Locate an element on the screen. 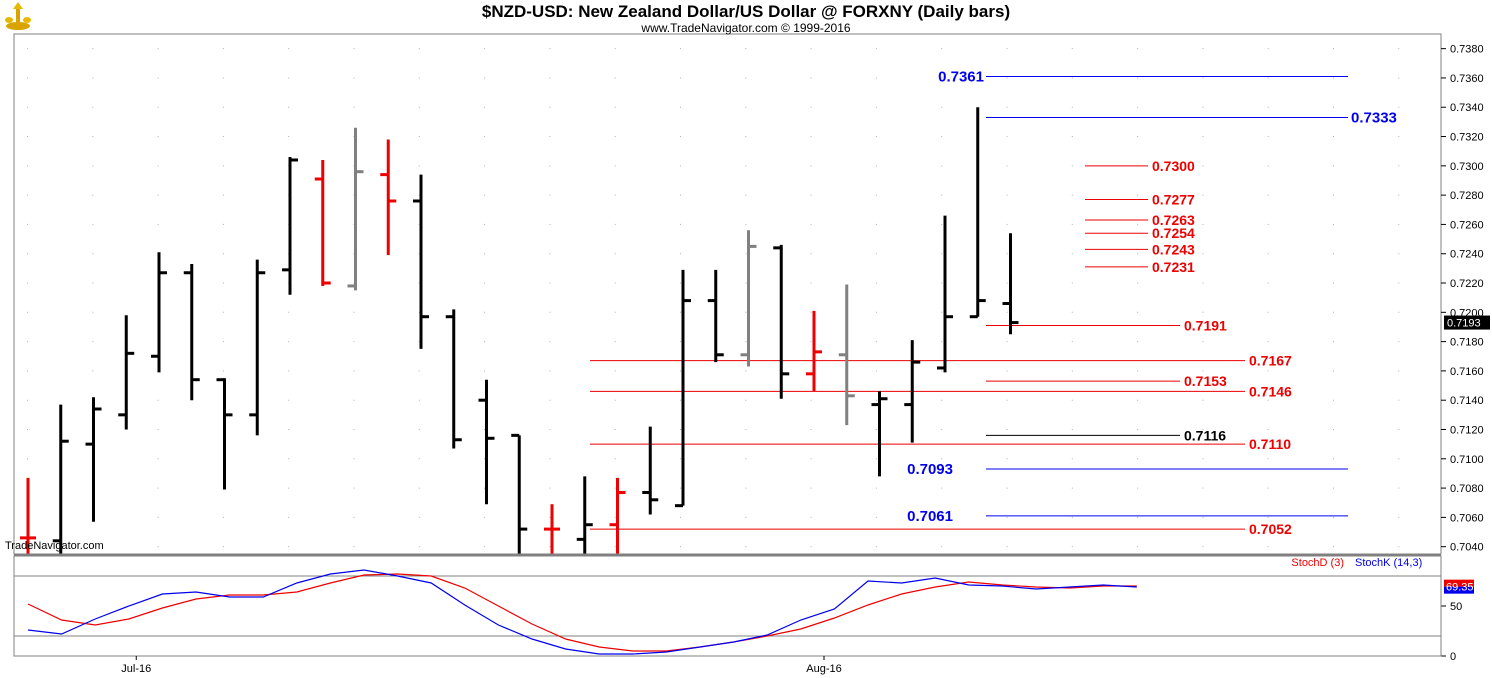  level-label-0.7116: 0.7116 is located at coordinates (1205, 435).